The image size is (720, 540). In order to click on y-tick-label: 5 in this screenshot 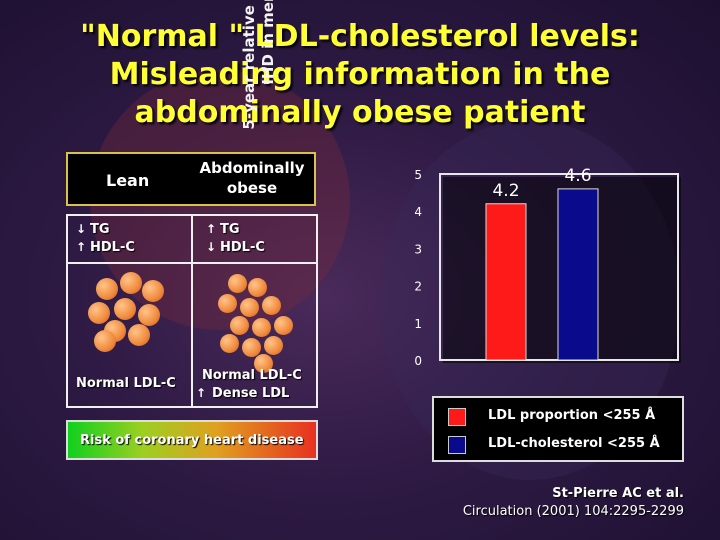, I will do `click(418, 175)`.